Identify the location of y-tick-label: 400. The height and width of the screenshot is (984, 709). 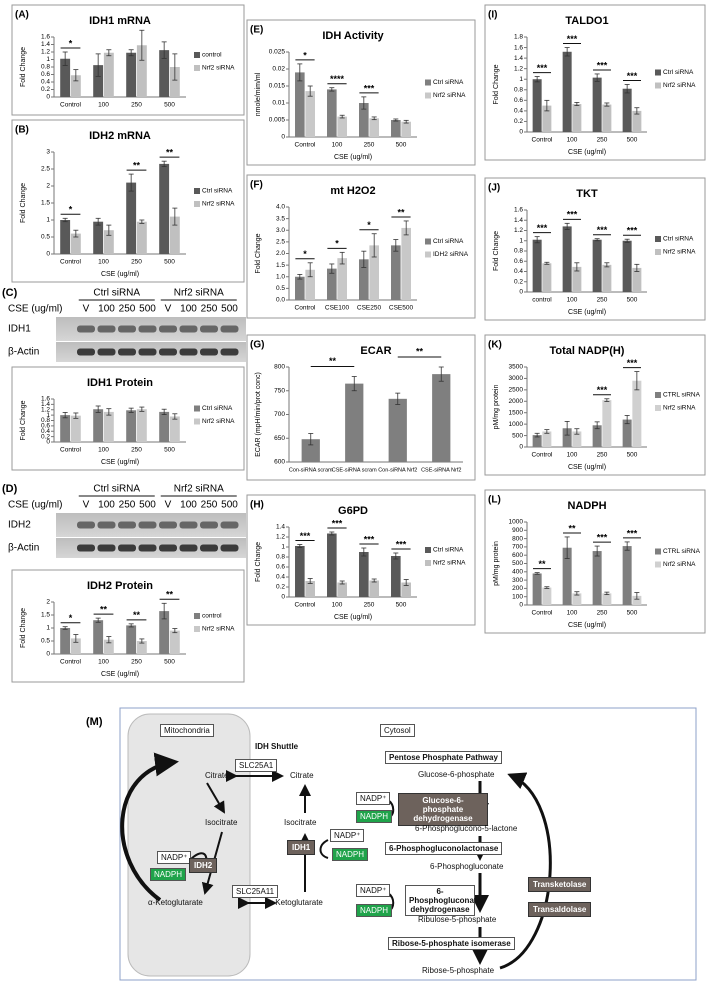
(517, 572).